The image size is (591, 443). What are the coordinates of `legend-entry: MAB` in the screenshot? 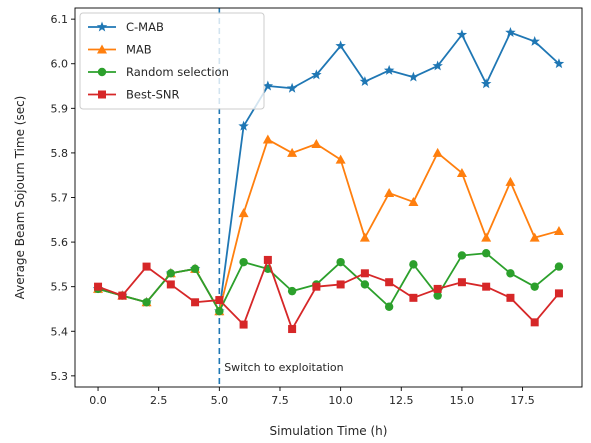 It's located at (120, 50).